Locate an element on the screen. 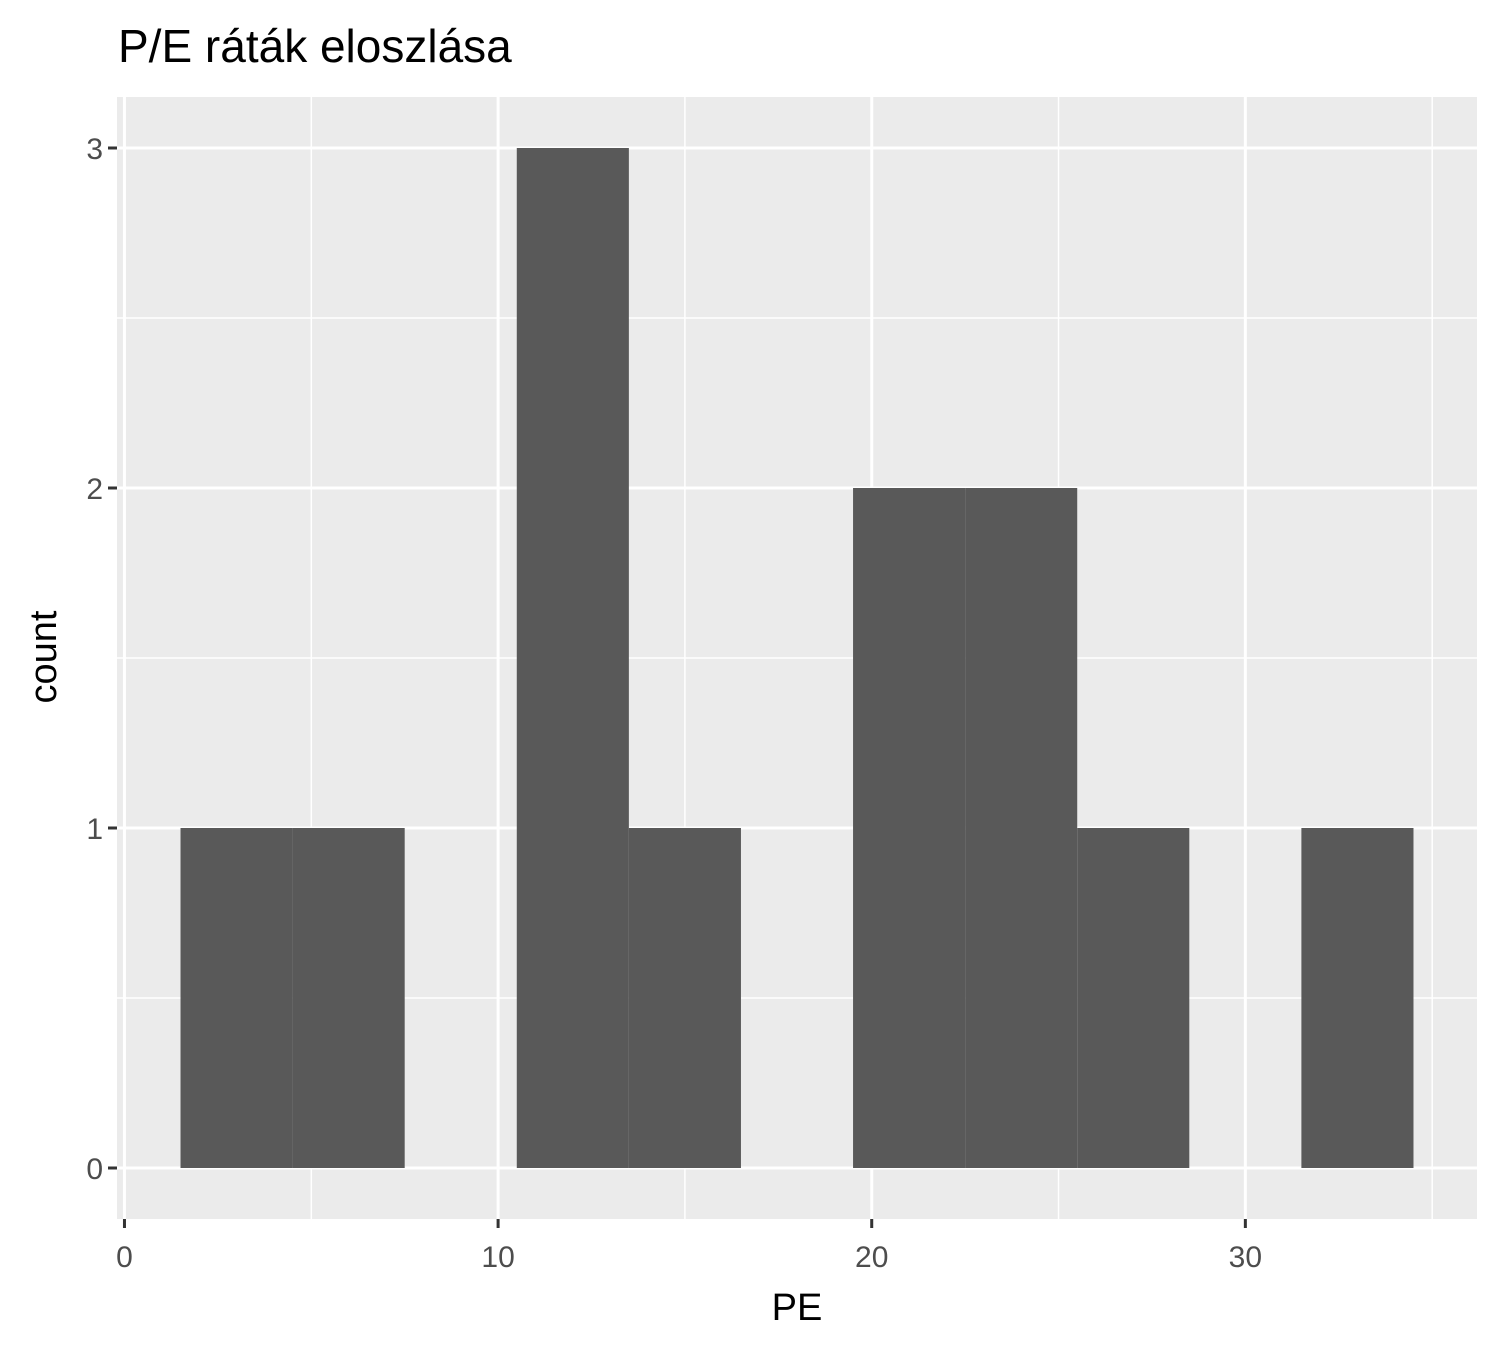 This screenshot has width=1500, height=1353. x-tick-label: 0 is located at coordinates (124, 1257).